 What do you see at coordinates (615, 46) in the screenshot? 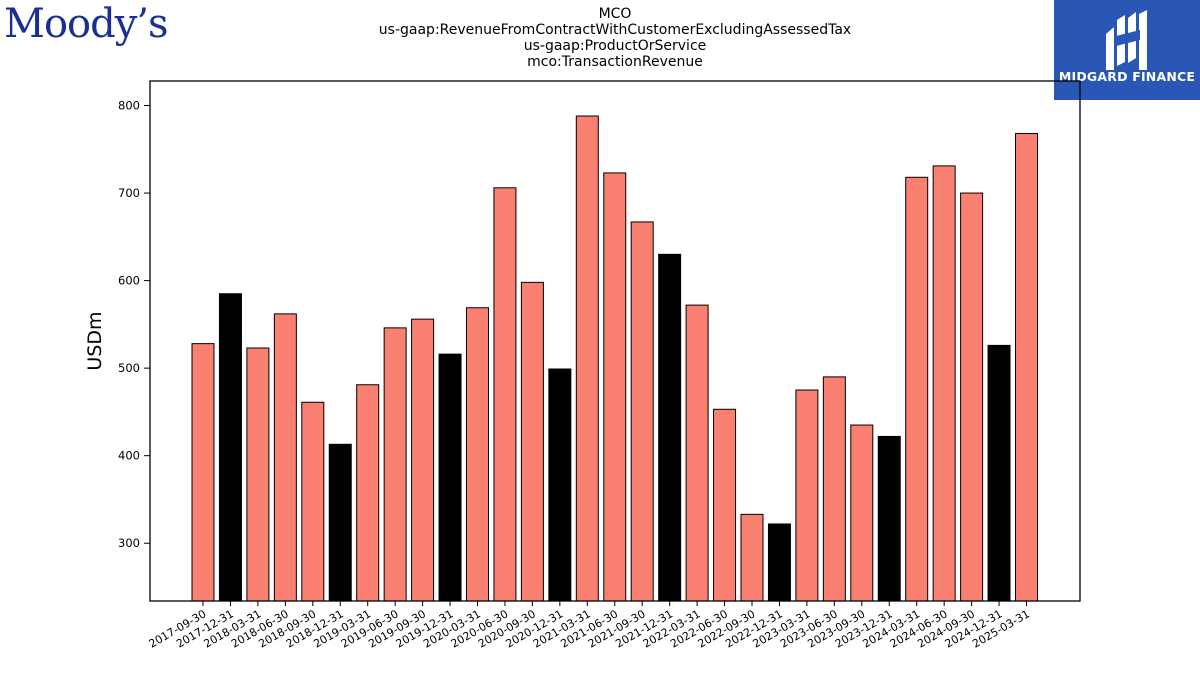
I see `title-line-3: us-gaap:ProductOrService` at bounding box center [615, 46].